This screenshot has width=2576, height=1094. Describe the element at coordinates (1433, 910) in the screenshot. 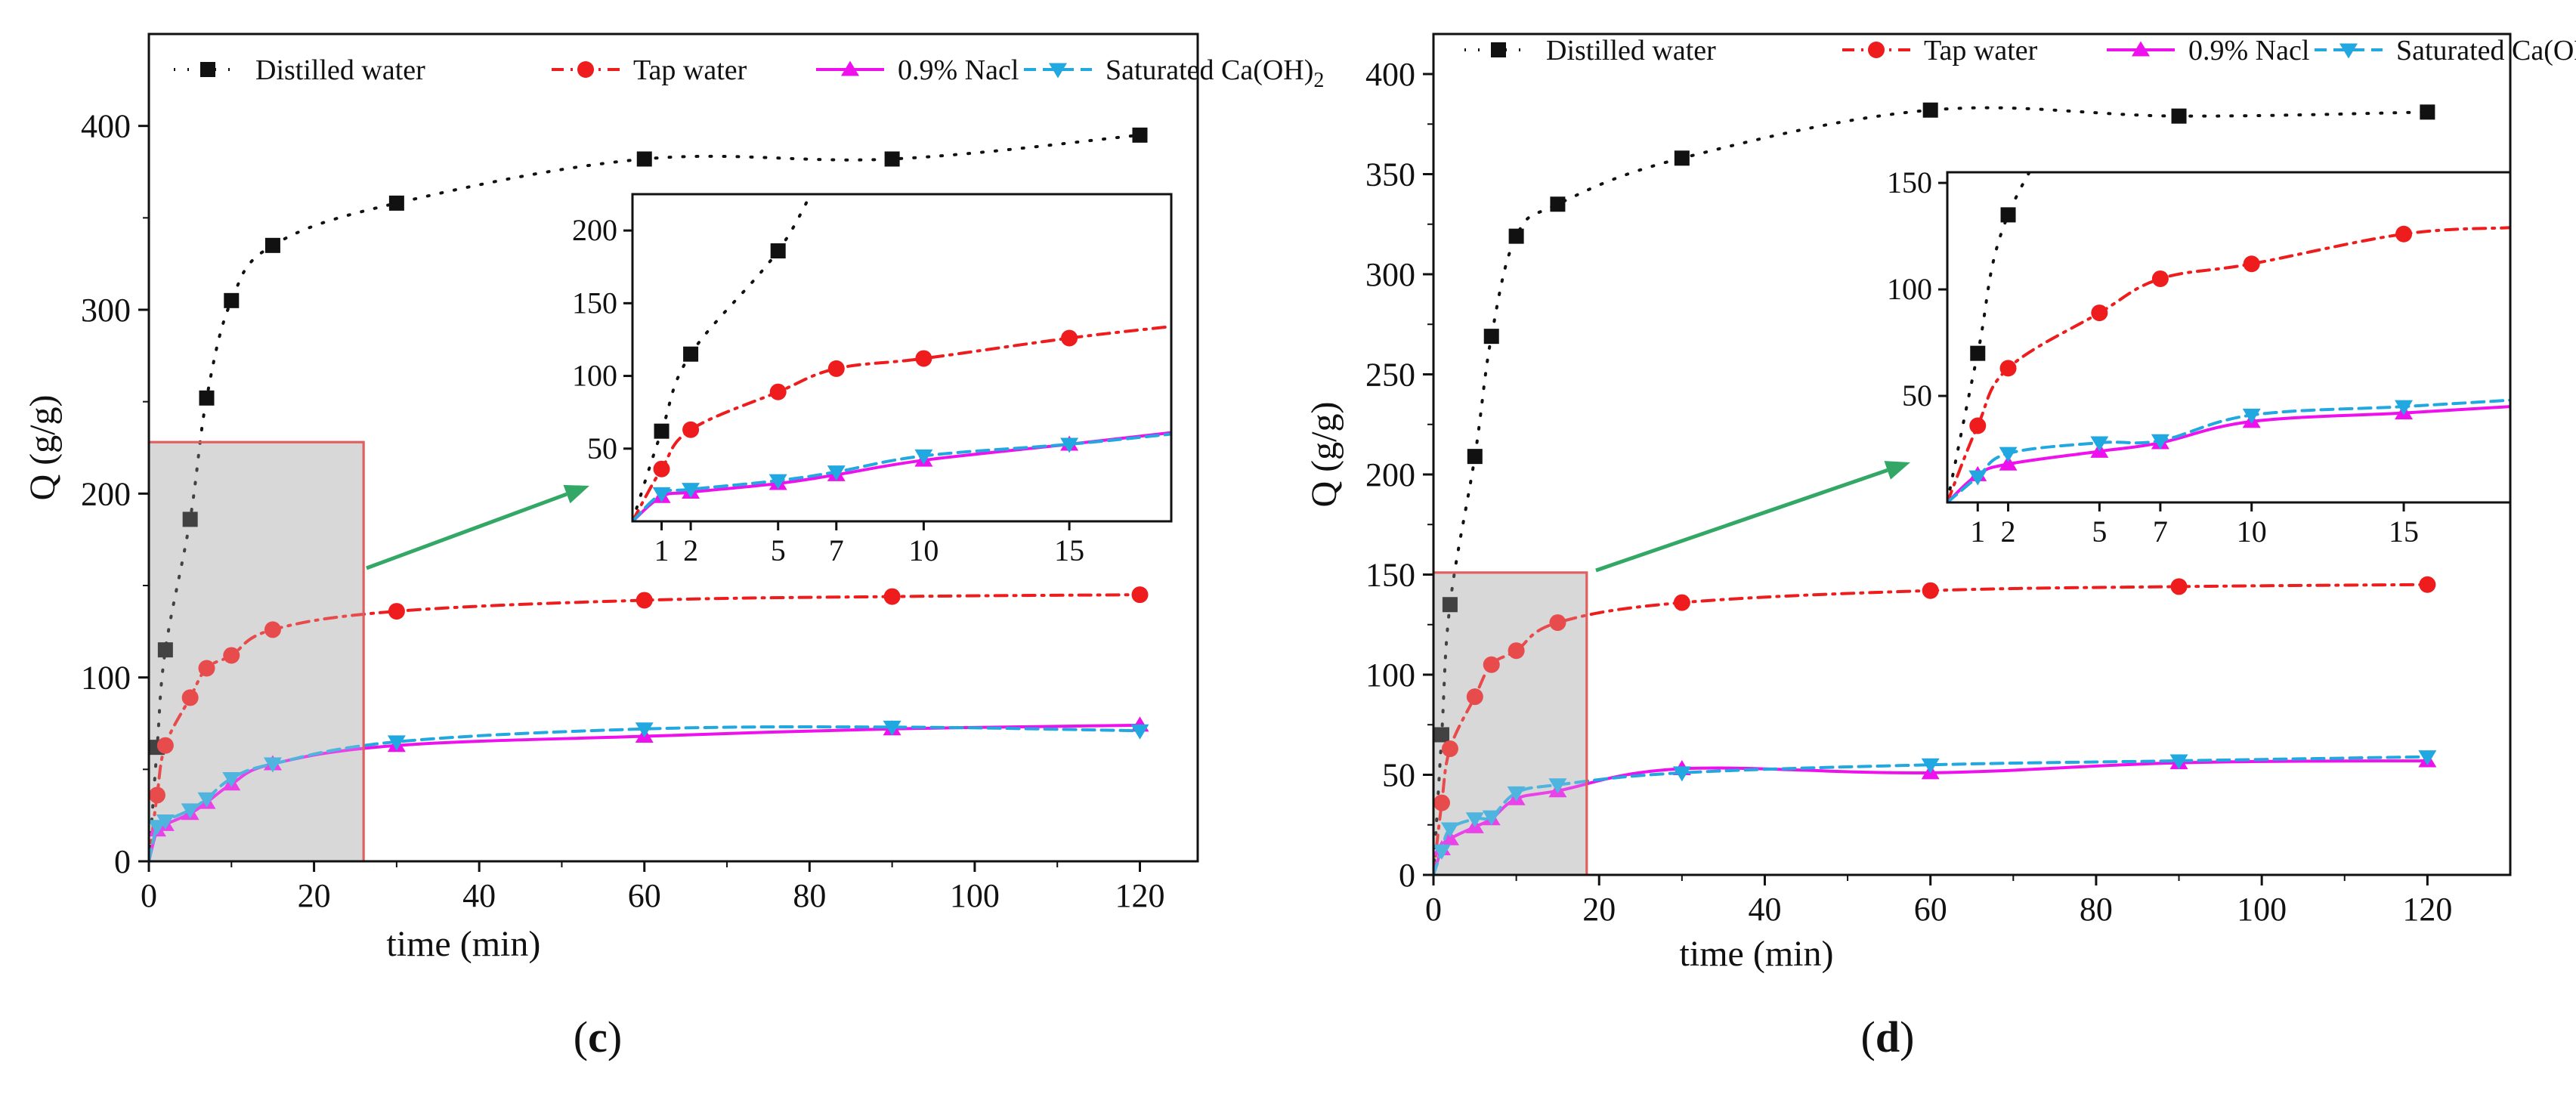

I see `x-tick-label: 0` at that location.